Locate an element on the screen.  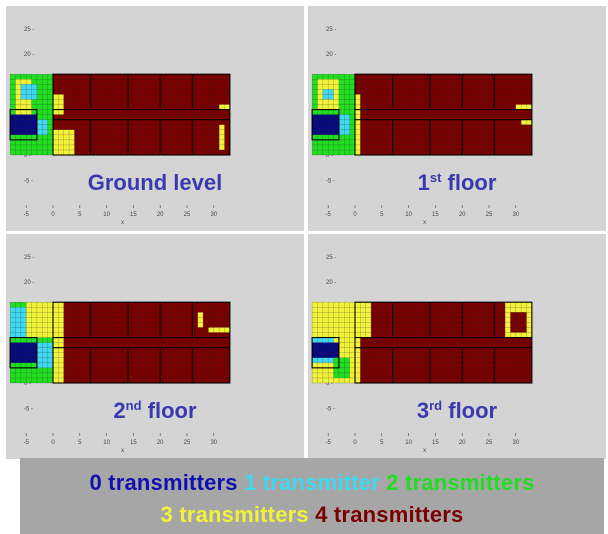
panel-title: 3rd floor is located at coordinates (457, 410).